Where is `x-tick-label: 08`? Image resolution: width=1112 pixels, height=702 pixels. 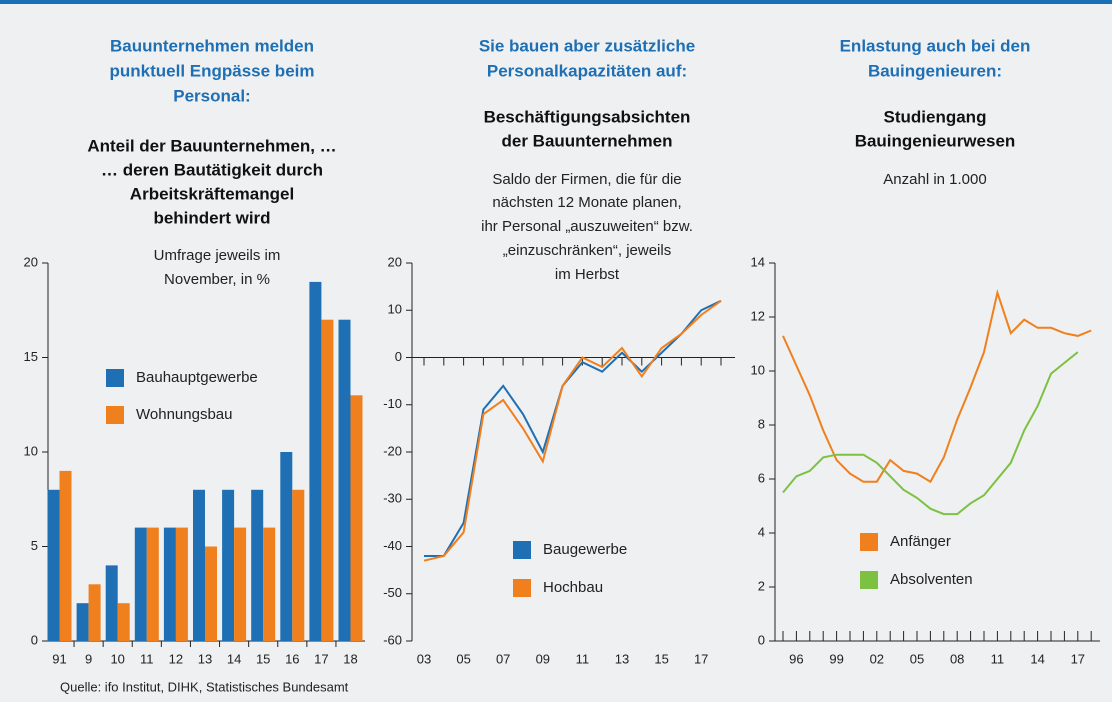
x-tick-label: 08 is located at coordinates (957, 658).